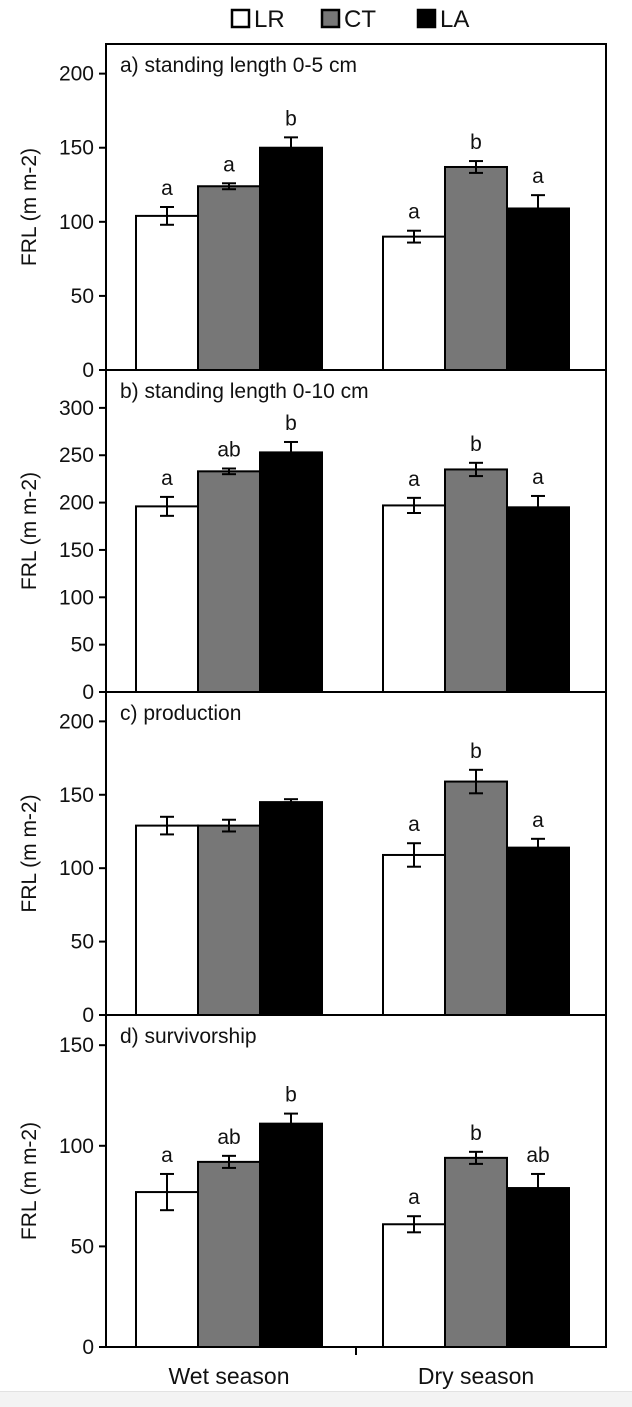 The width and height of the screenshot is (632, 1407). I want to click on legend-label: LA, so click(454, 19).